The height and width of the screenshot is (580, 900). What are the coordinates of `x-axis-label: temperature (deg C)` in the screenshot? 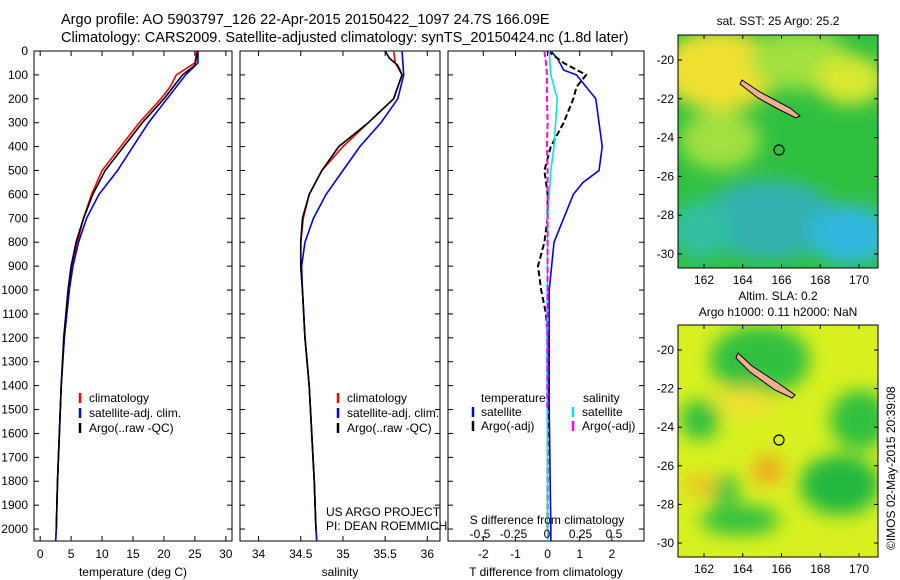 It's located at (133, 572).